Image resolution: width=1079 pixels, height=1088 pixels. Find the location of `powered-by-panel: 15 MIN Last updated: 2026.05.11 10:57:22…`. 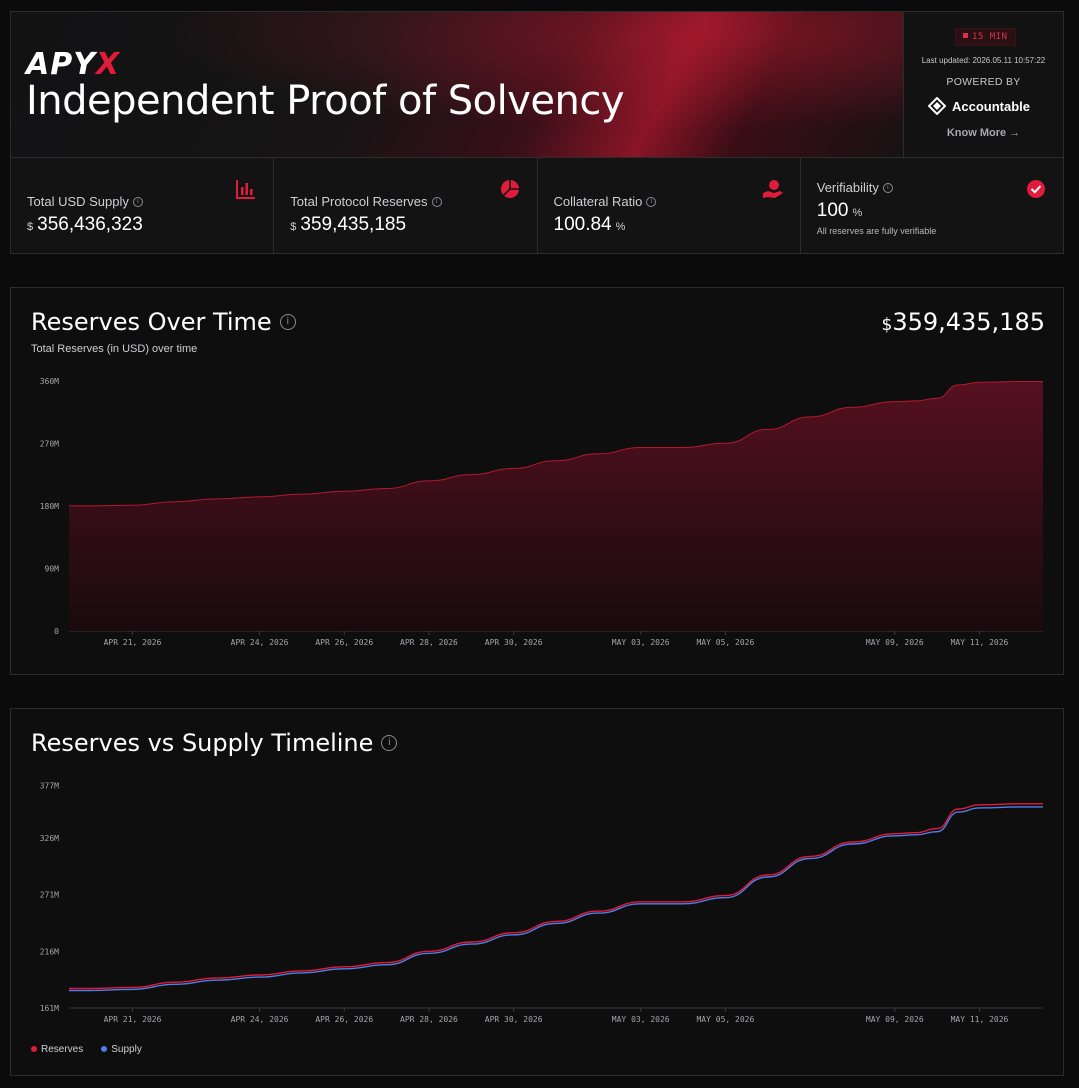

powered-by-panel: 15 MIN Last updated: 2026.05.11 10:57:22… is located at coordinates (983, 84).